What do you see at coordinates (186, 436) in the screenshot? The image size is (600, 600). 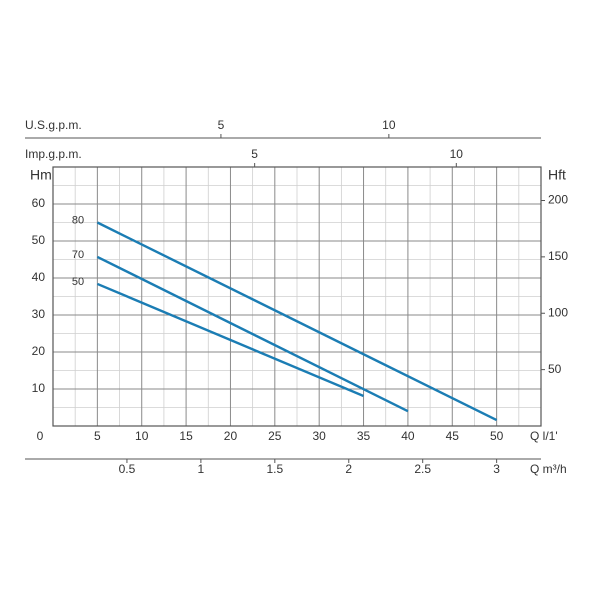 I see `x-tick-label: 15` at bounding box center [186, 436].